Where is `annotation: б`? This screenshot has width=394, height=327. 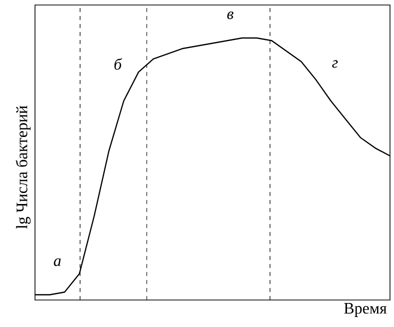 annotation: б is located at coordinates (118, 64).